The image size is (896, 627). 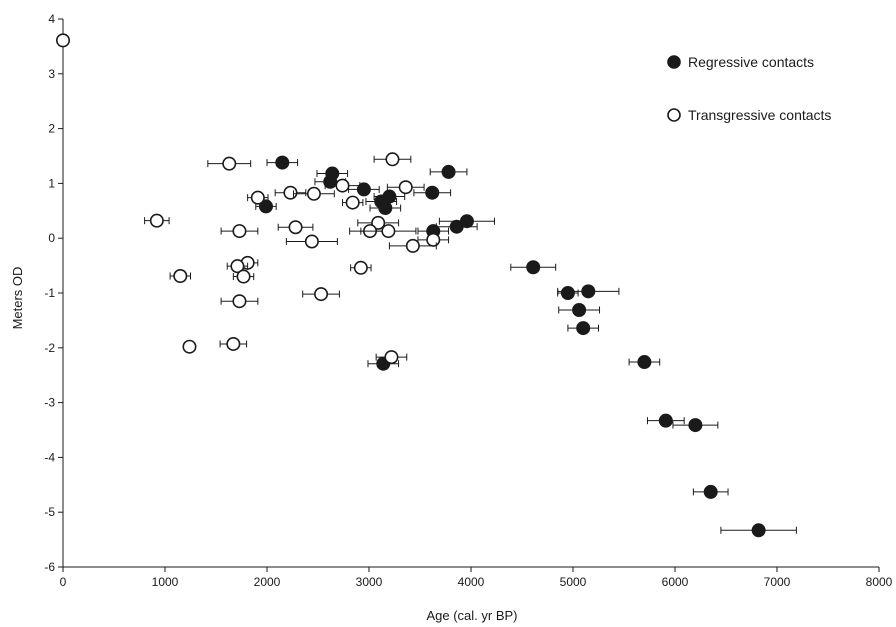 What do you see at coordinates (51, 74) in the screenshot?
I see `y-tick-label: 3` at bounding box center [51, 74].